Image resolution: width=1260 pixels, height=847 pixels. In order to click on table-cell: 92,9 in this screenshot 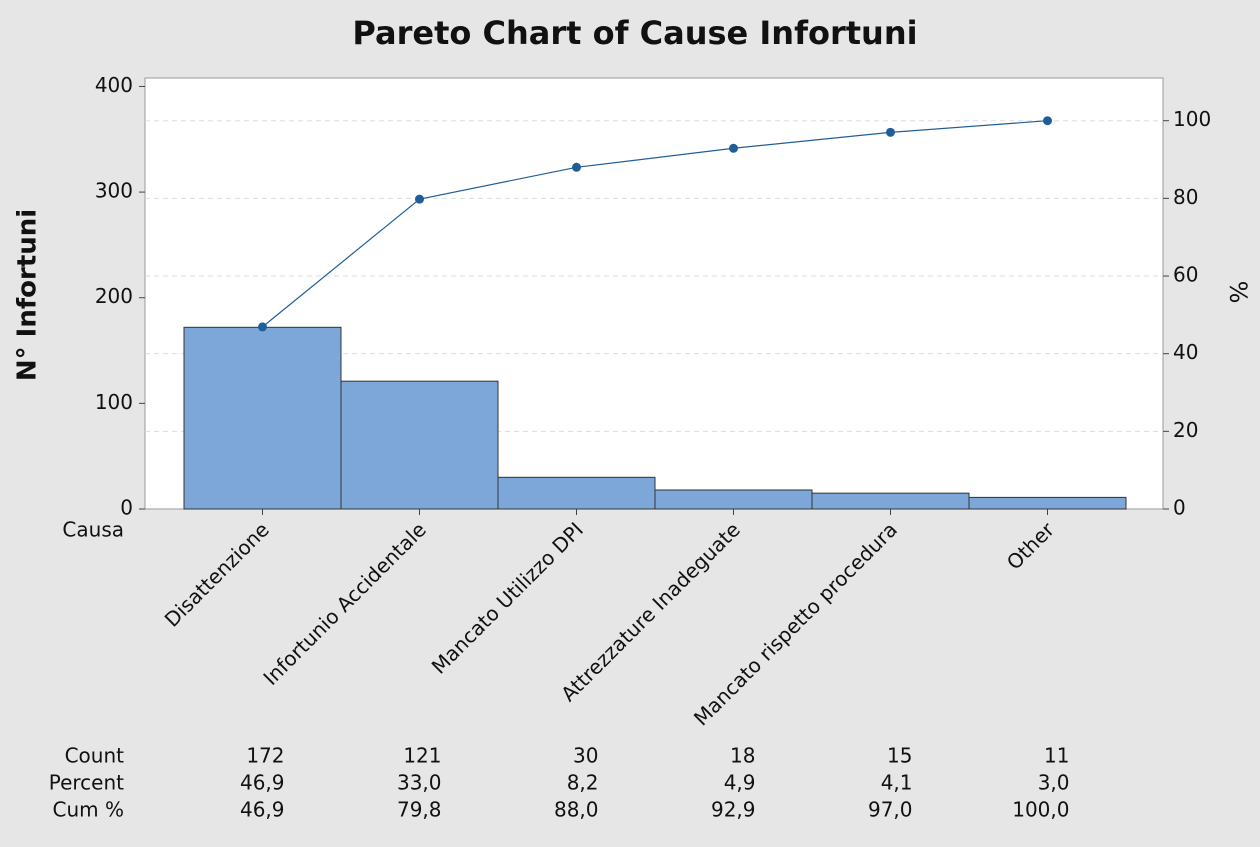, I will do `click(733, 810)`.